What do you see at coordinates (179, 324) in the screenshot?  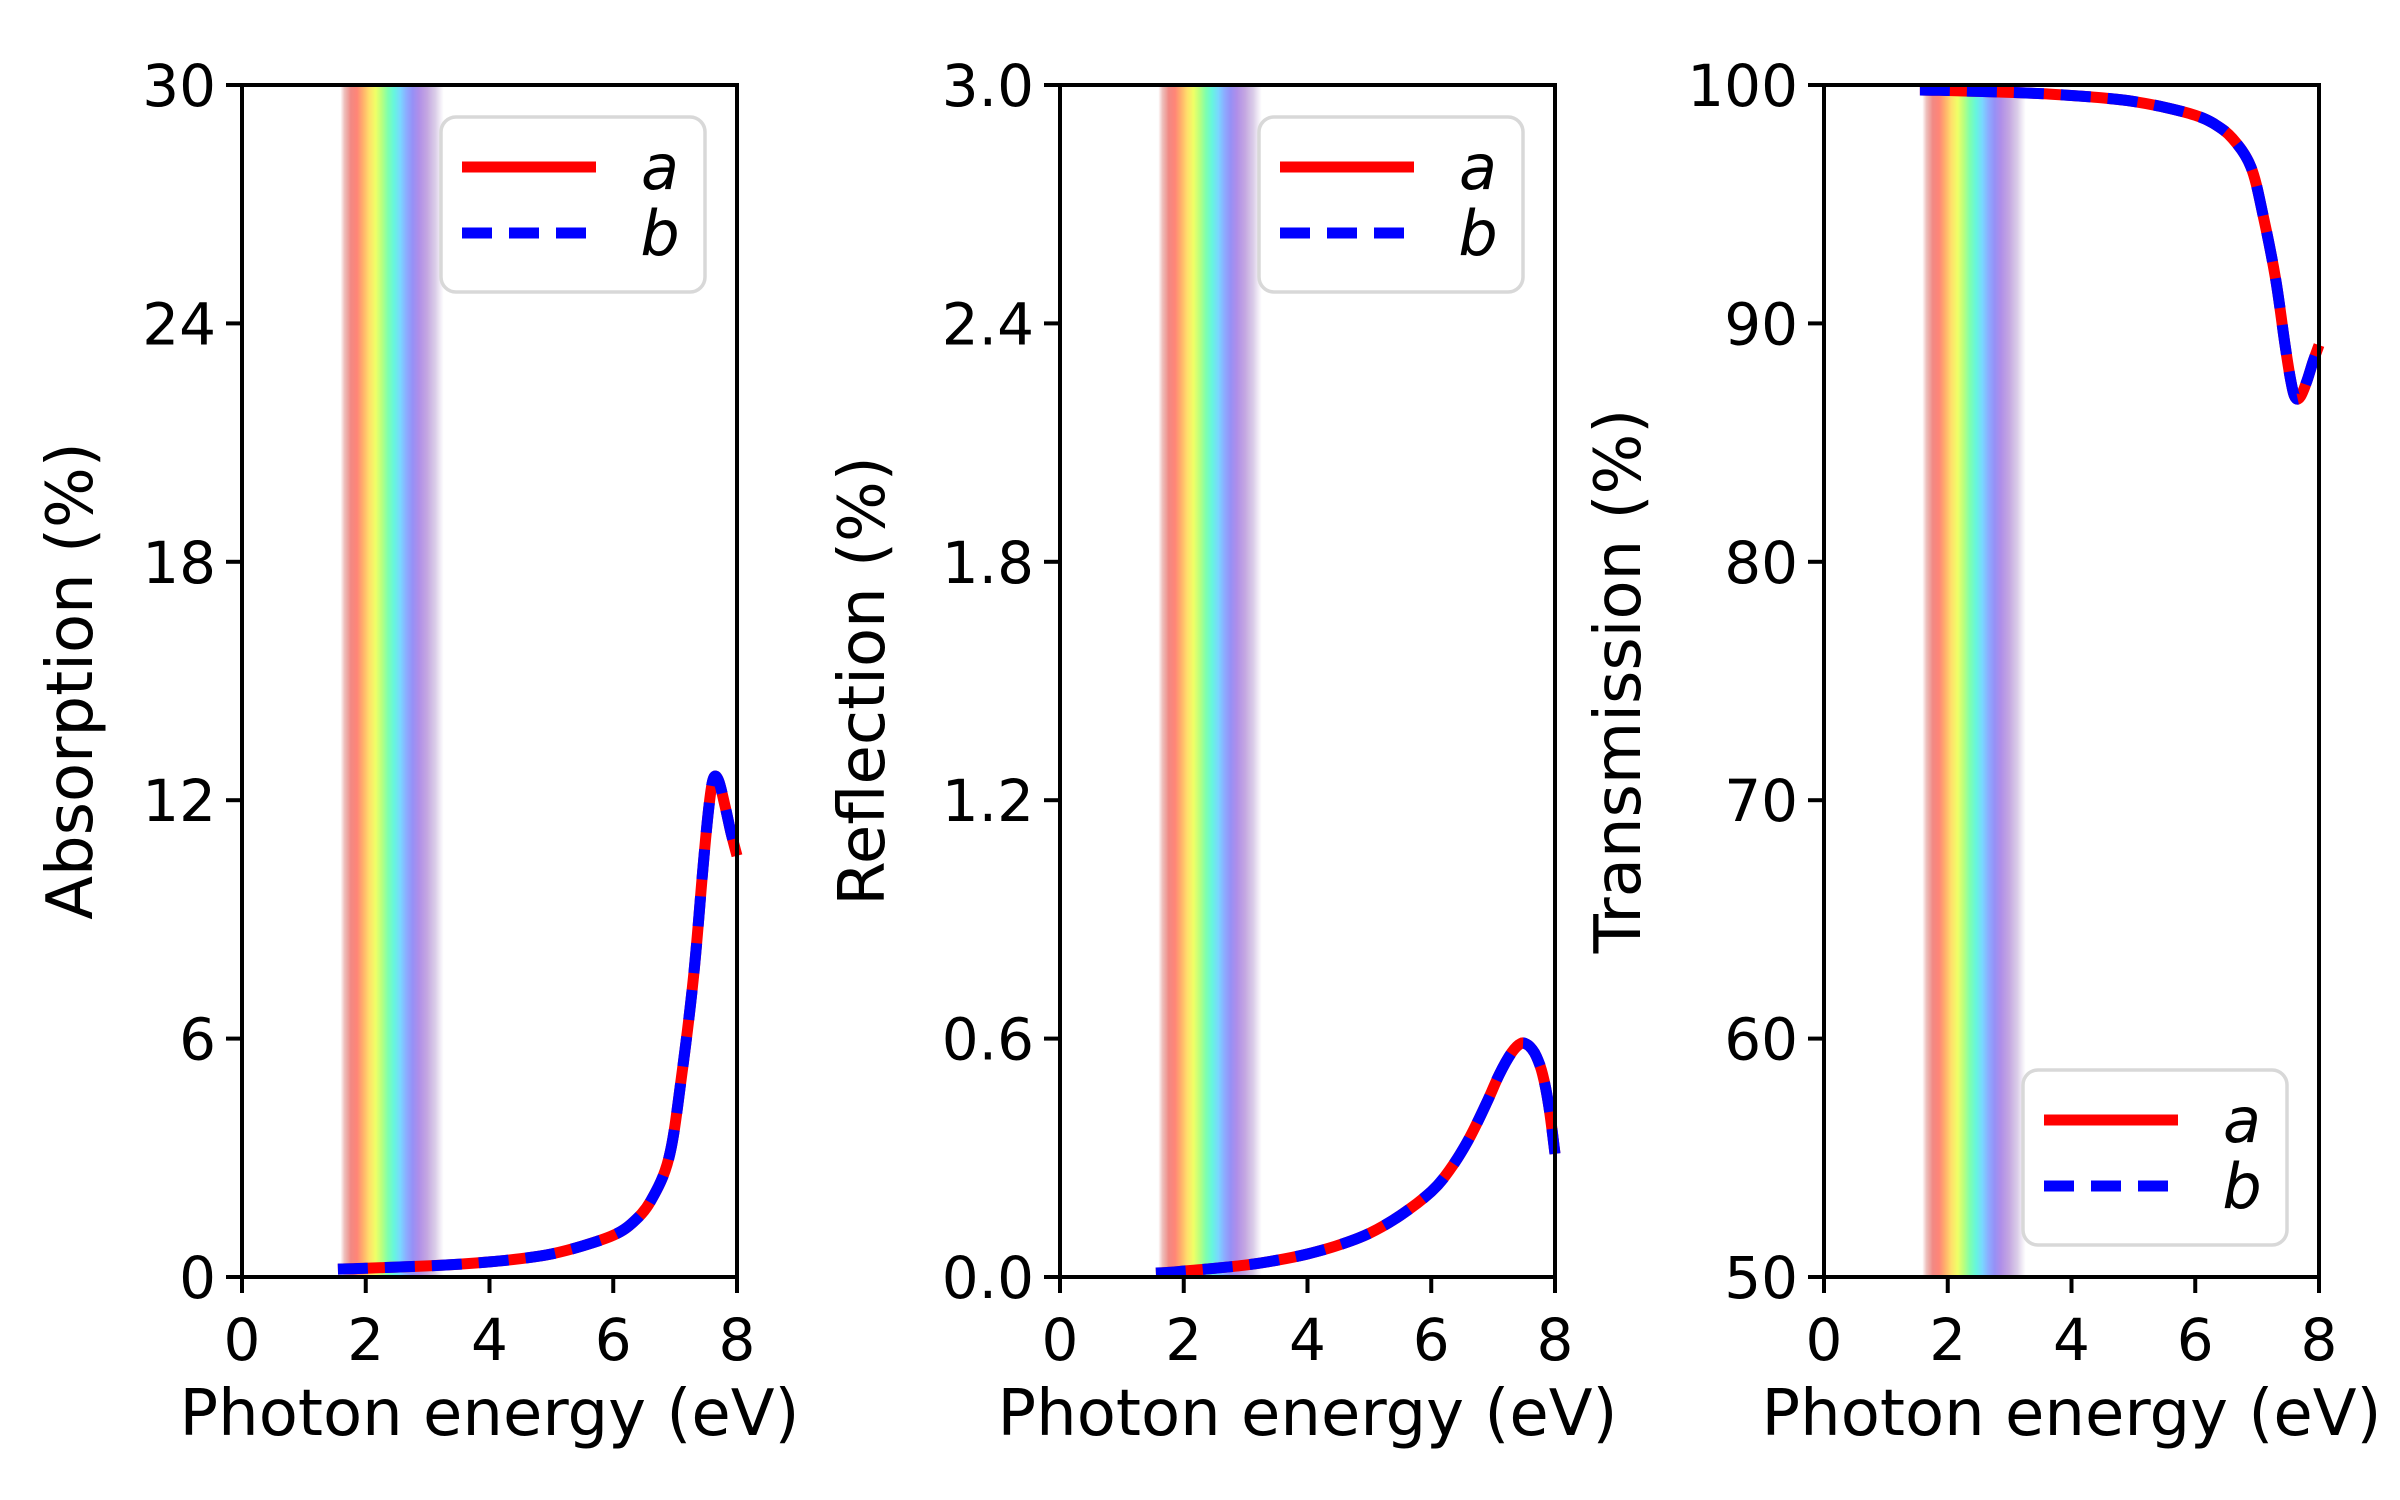 I see `y-tick-label: 24` at bounding box center [179, 324].